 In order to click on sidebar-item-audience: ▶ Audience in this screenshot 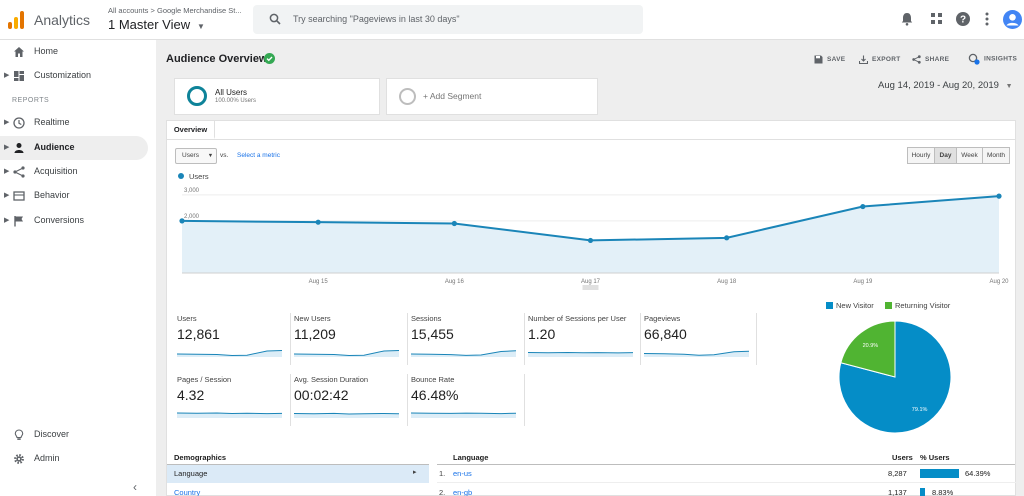, I will do `click(74, 148)`.